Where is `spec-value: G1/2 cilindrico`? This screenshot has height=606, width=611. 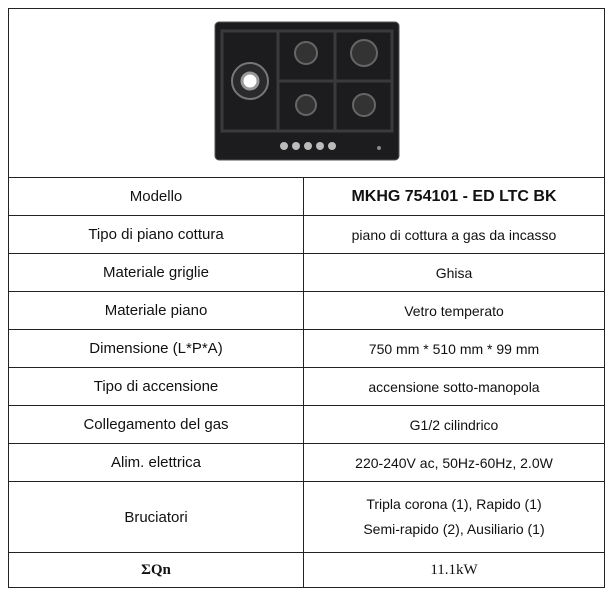
spec-value: G1/2 cilindrico is located at coordinates (454, 424).